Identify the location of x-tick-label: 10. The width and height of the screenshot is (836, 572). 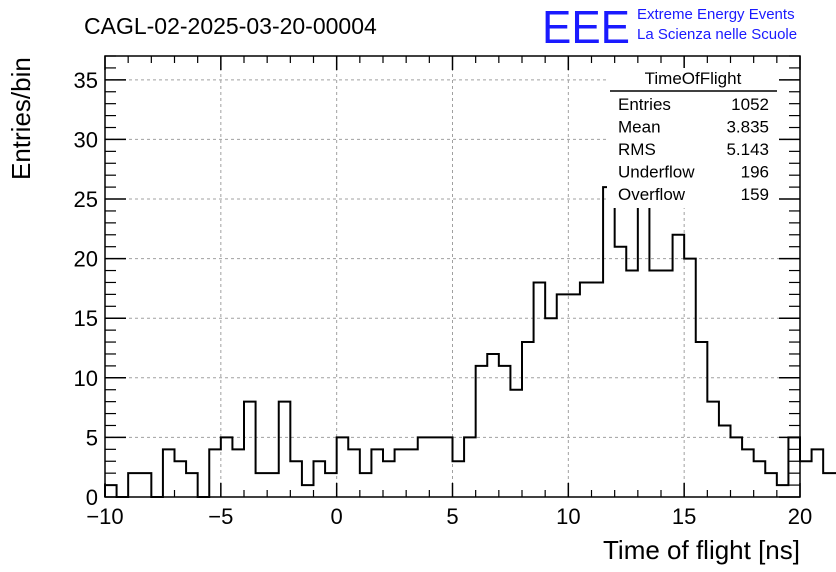
(568, 516).